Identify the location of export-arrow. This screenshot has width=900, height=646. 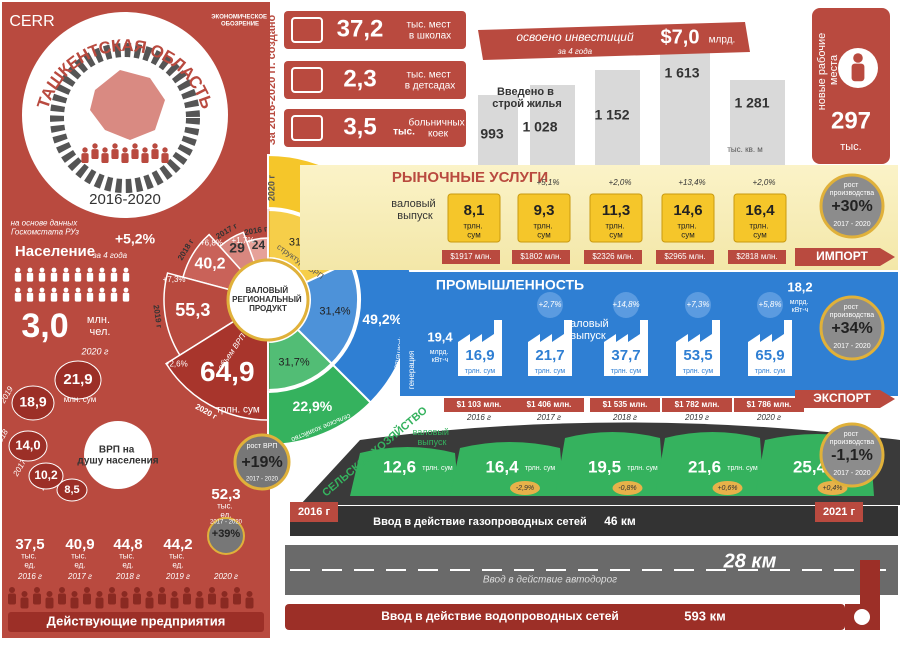
(845, 399).